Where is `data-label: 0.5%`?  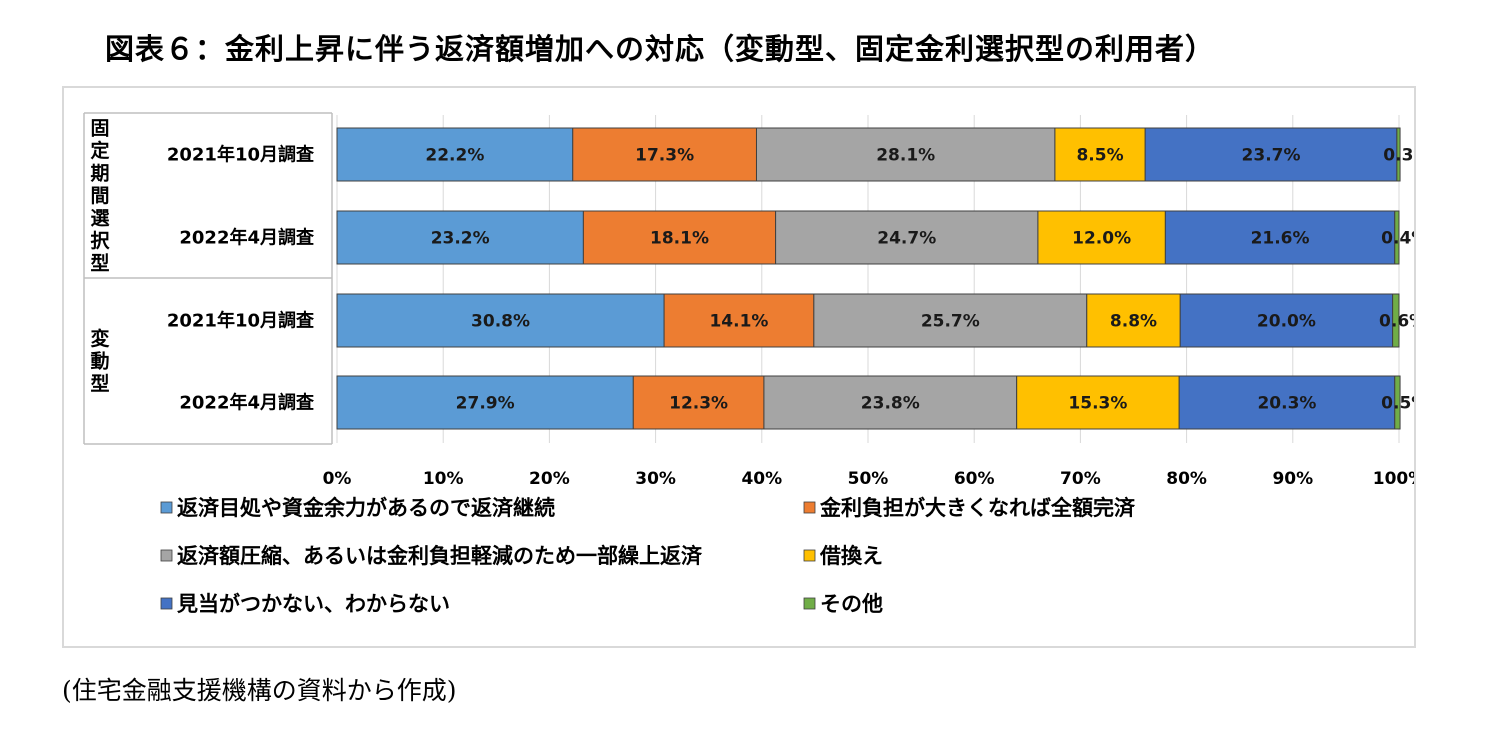 data-label: 0.5% is located at coordinates (1397, 404).